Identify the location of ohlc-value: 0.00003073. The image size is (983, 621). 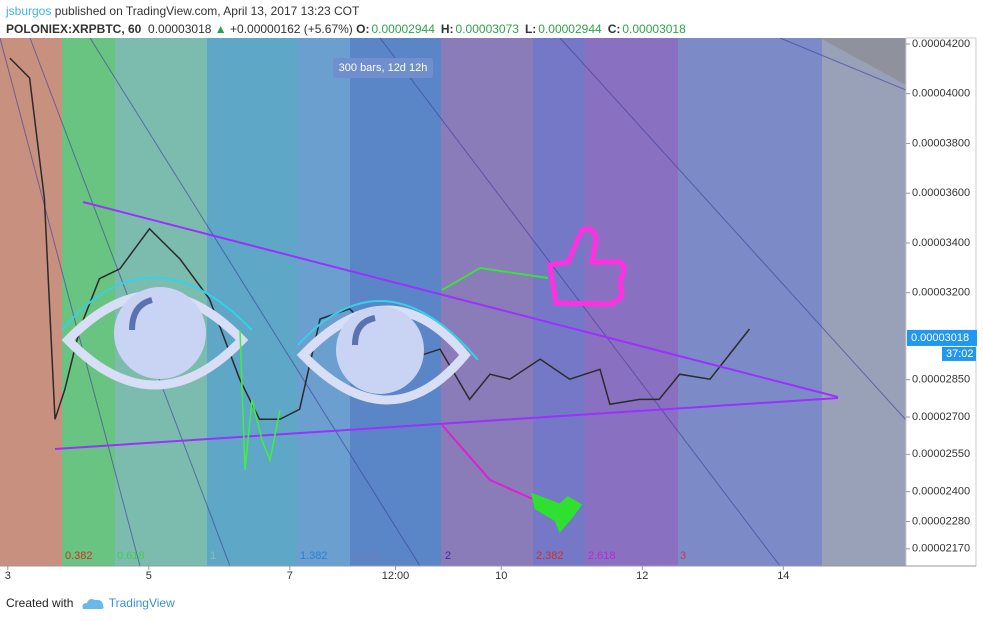
(487, 29).